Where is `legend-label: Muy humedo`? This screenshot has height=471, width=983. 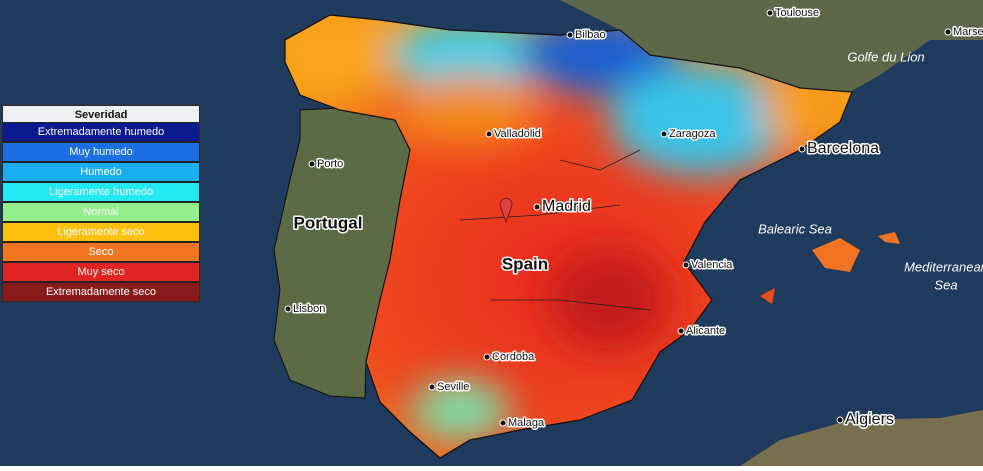
legend-label: Muy humedo is located at coordinates (101, 152).